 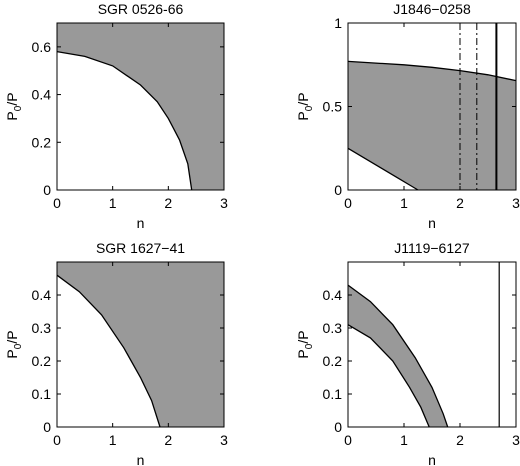 I want to click on chart-title: SGR 1627−41, so click(x=140, y=248).